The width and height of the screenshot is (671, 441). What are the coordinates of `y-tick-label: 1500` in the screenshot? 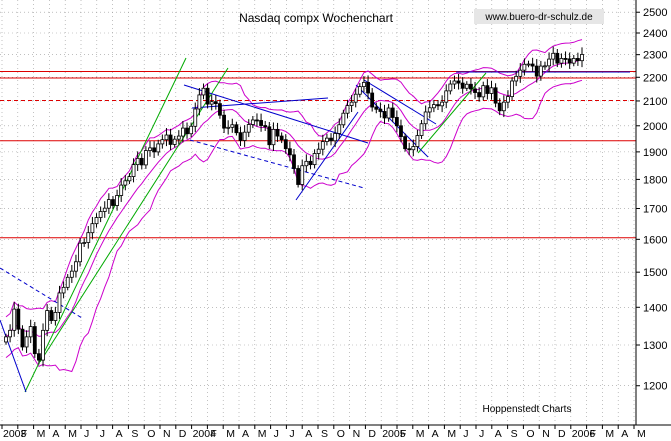 It's located at (655, 273).